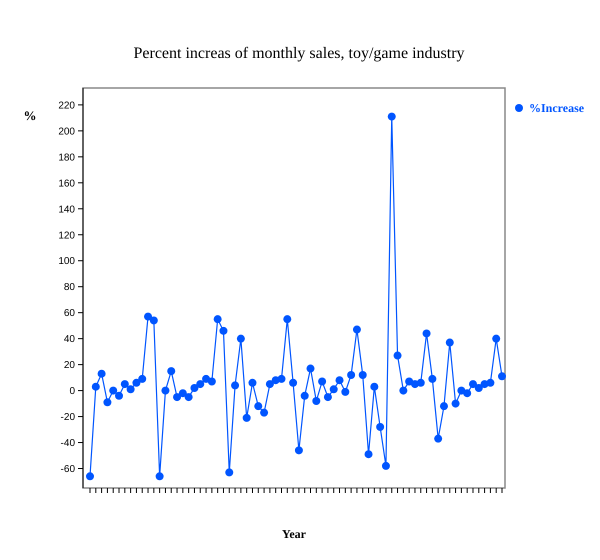  Describe the element at coordinates (67, 210) in the screenshot. I see `y-tick-label: 140` at that location.